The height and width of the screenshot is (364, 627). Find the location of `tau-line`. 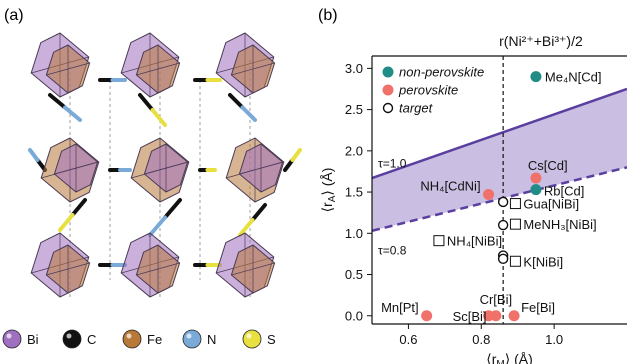

tau-line is located at coordinates (499, 133).